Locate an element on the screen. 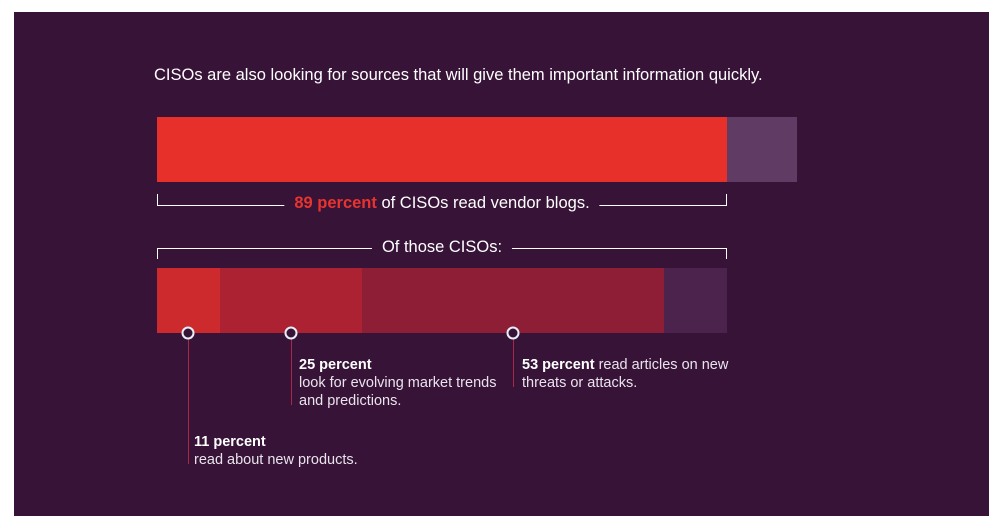  threats-leader-line is located at coordinates (513, 360).